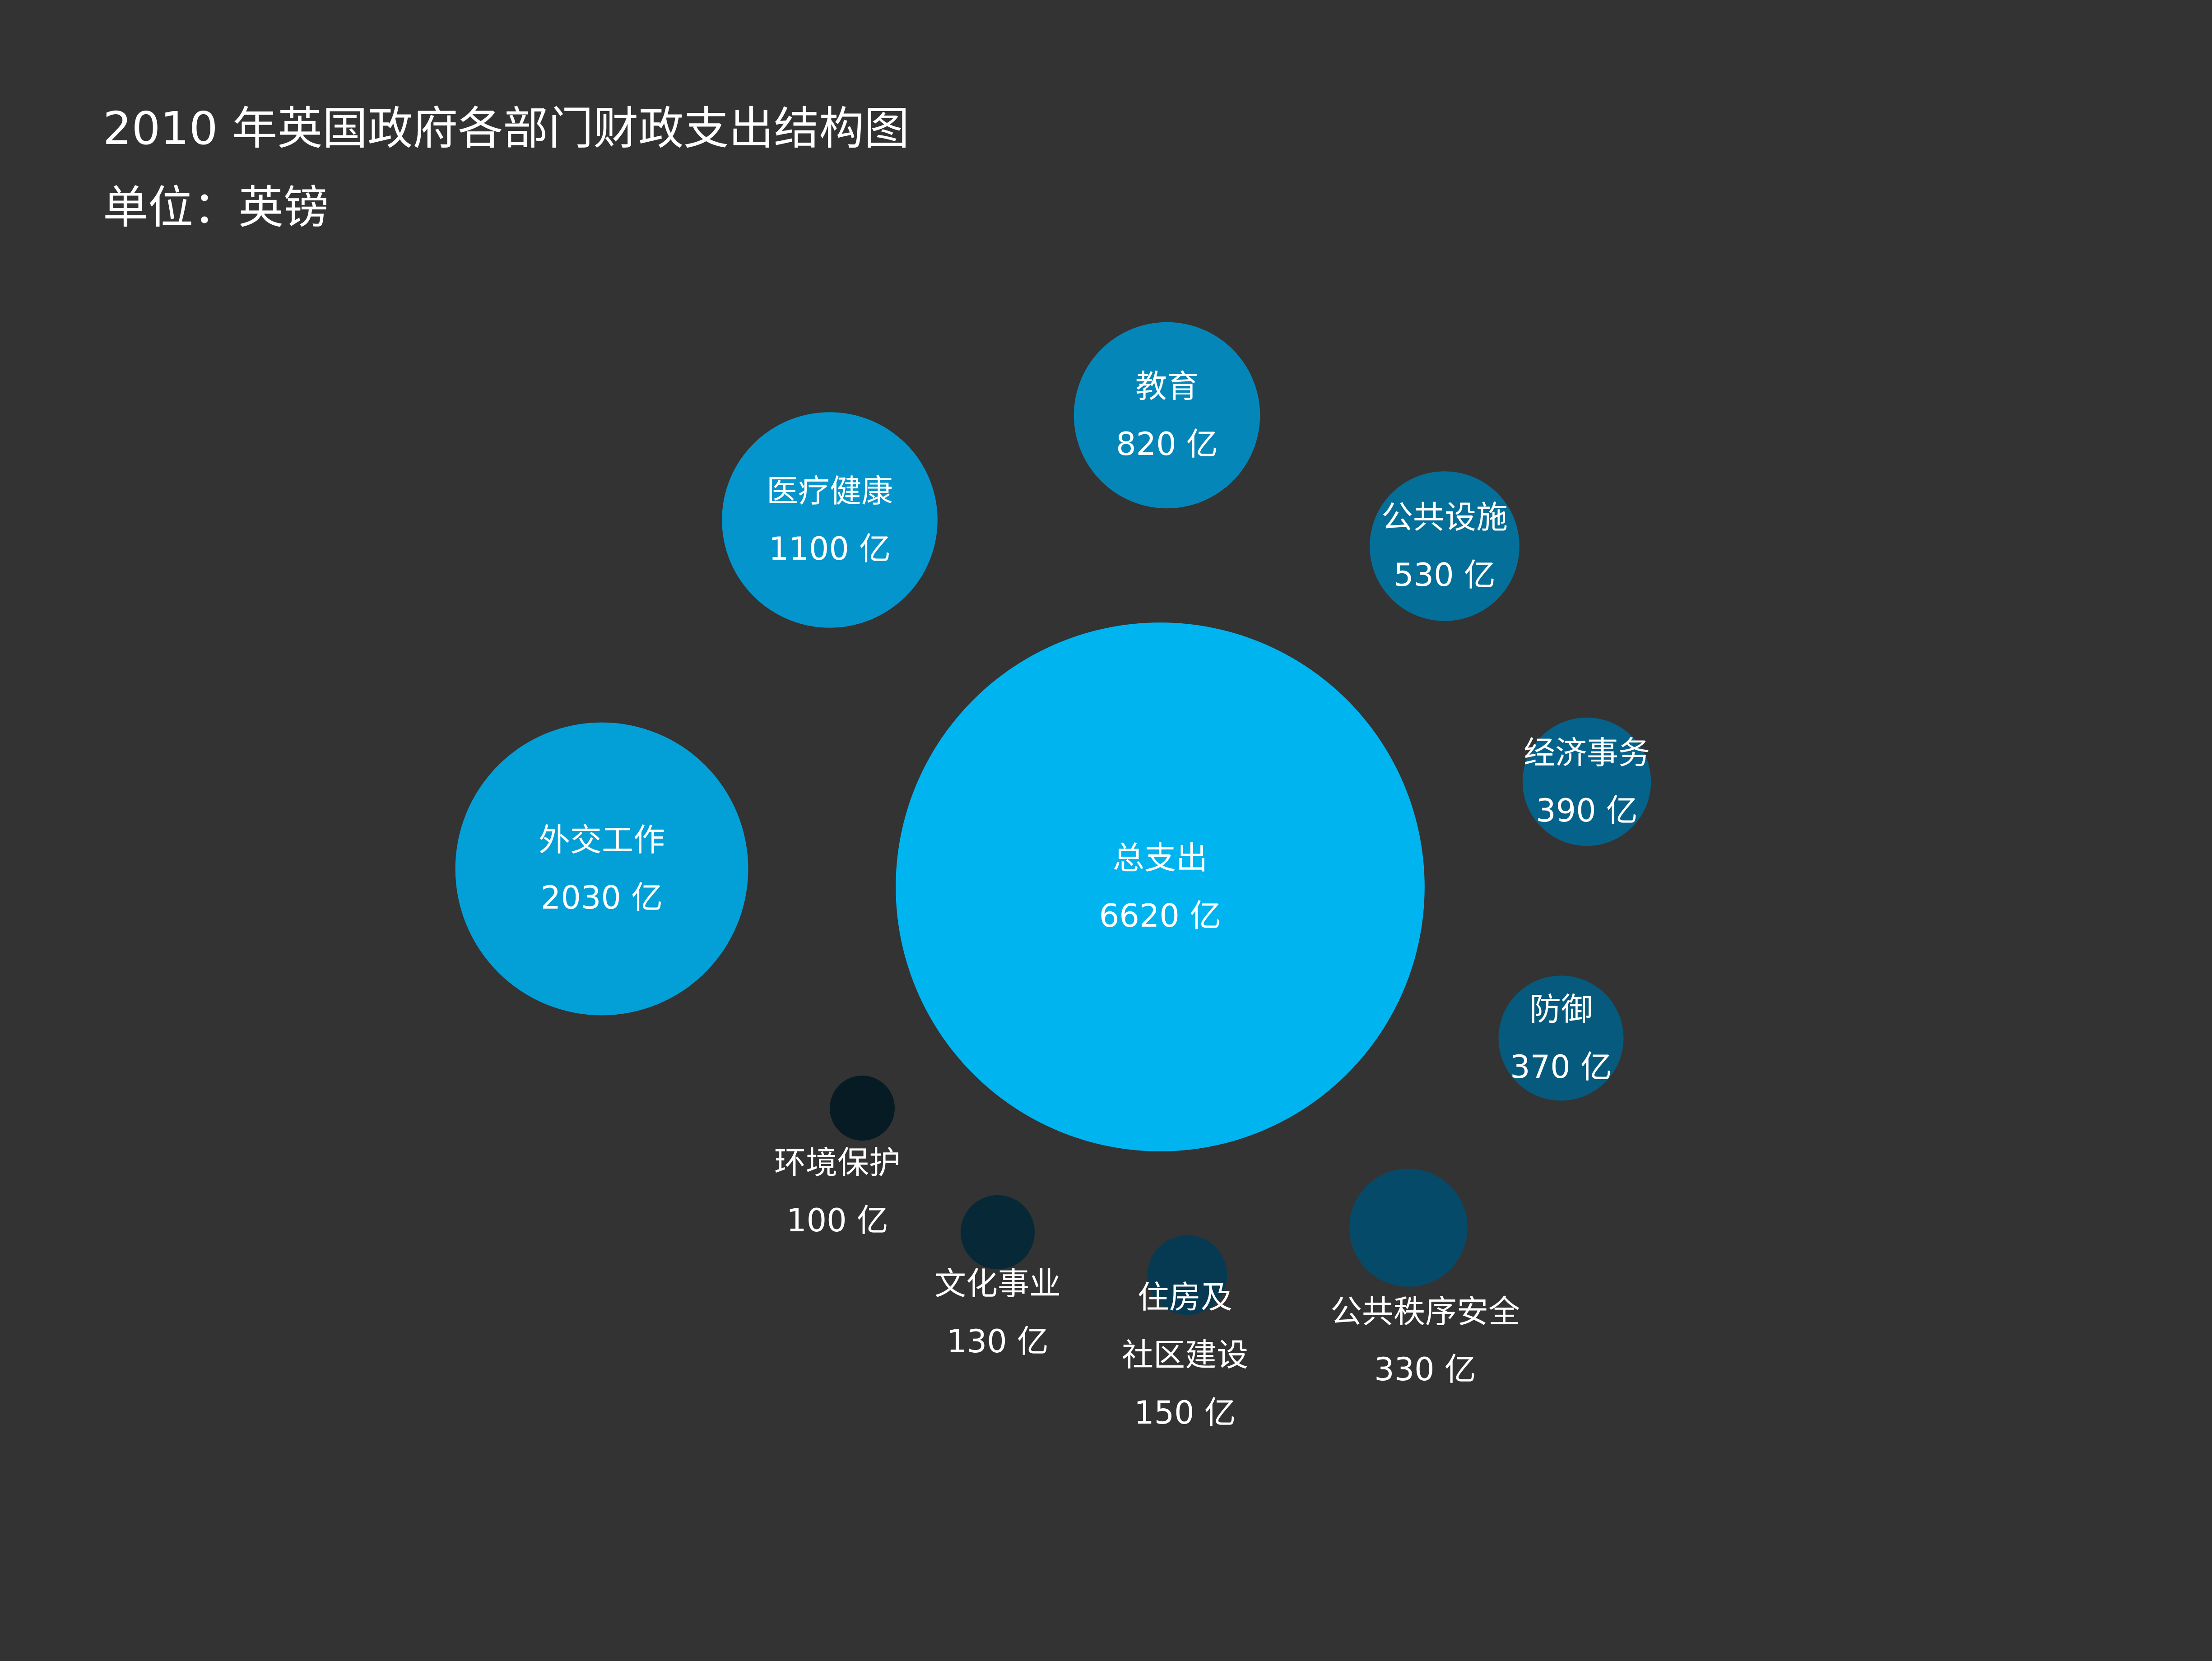 This screenshot has width=2212, height=1661. What do you see at coordinates (1187, 1275) in the screenshot?
I see `bubble-housing-community` at bounding box center [1187, 1275].